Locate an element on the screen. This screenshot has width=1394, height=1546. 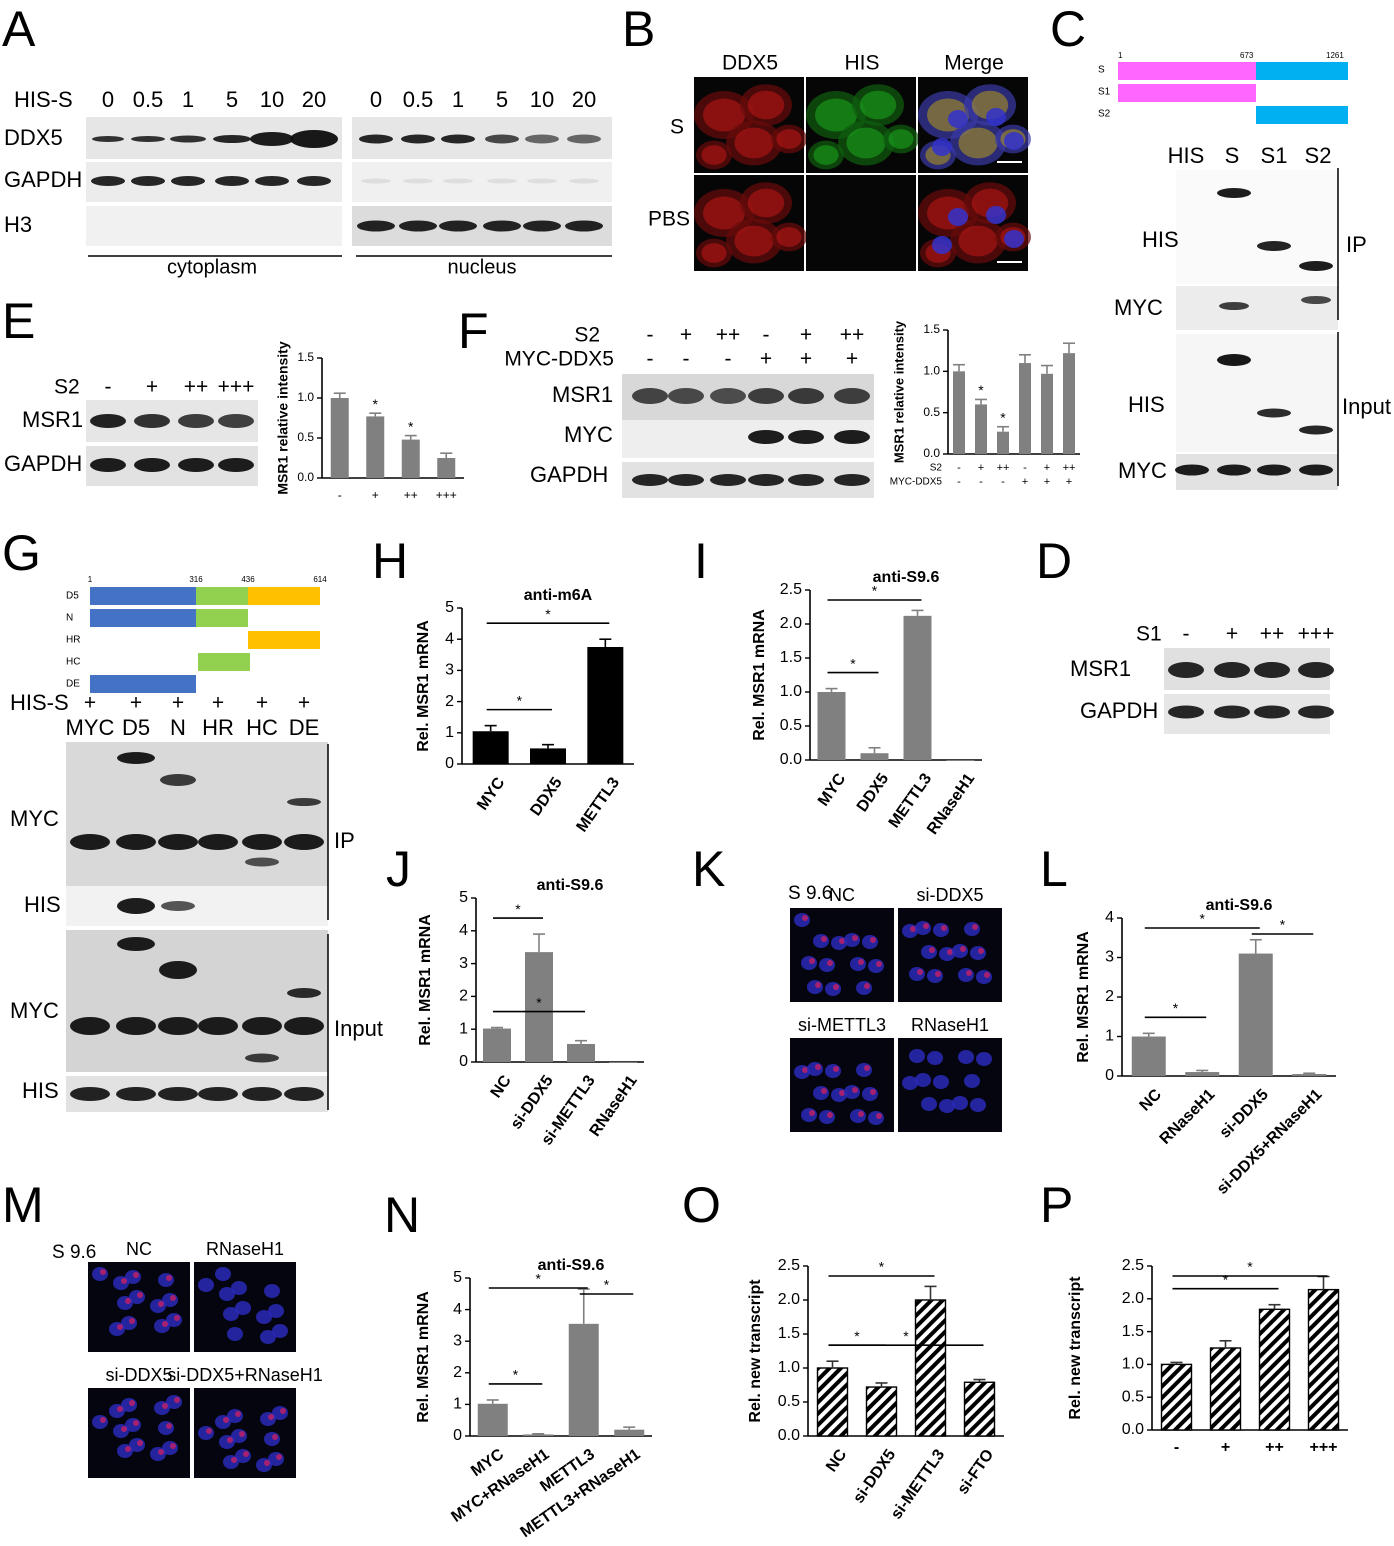
x-tick-label: RNaseH1 is located at coordinates (1188, 1117).